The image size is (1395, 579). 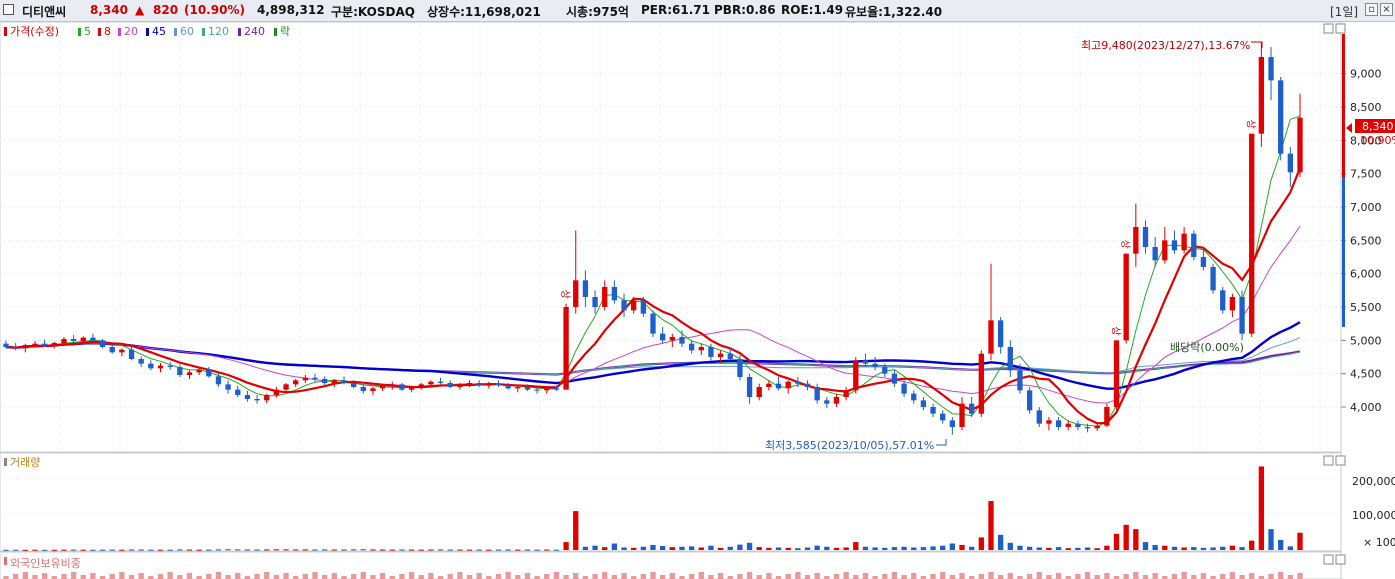 I want to click on volume-pane-close-icon, so click(x=1340, y=460).